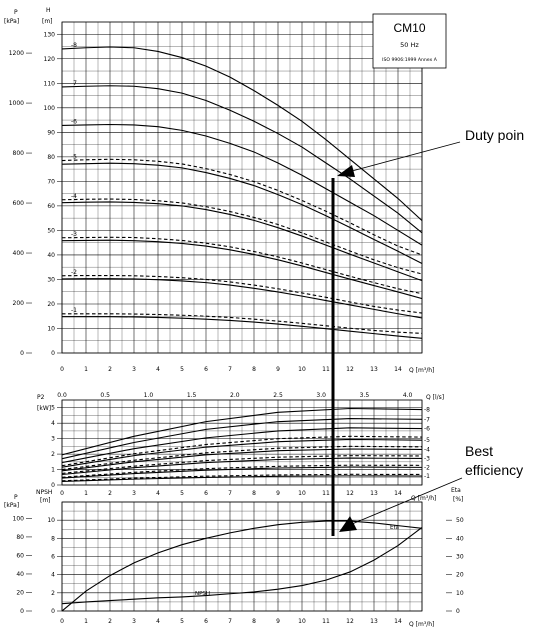 The width and height of the screenshot is (550, 629). I want to click on pressure-tick-label: 600, so click(19, 203).